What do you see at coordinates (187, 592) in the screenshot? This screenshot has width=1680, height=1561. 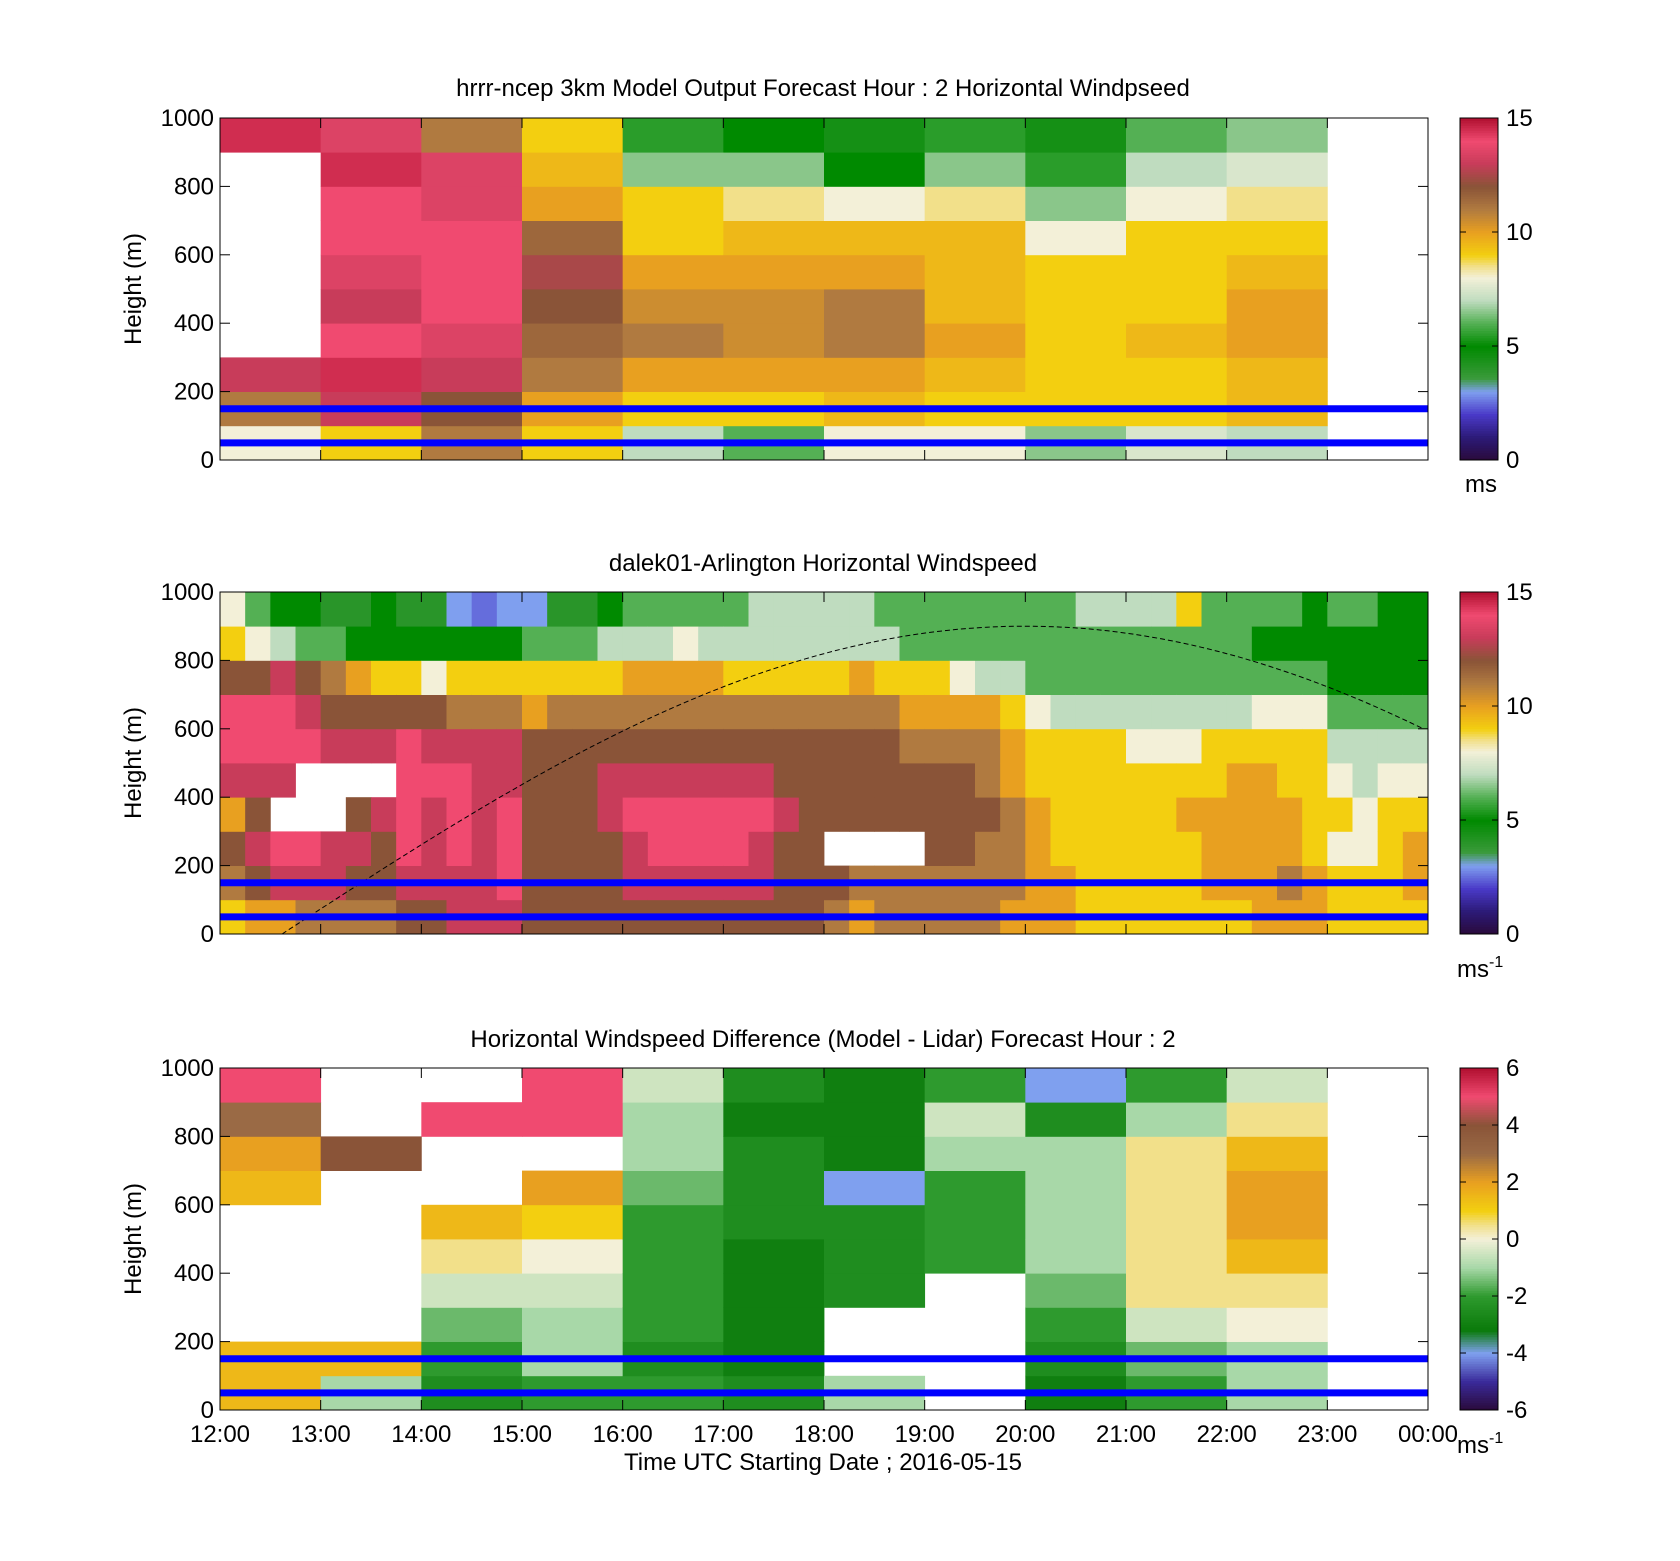 I see `y-tick-label: 1000` at bounding box center [187, 592].